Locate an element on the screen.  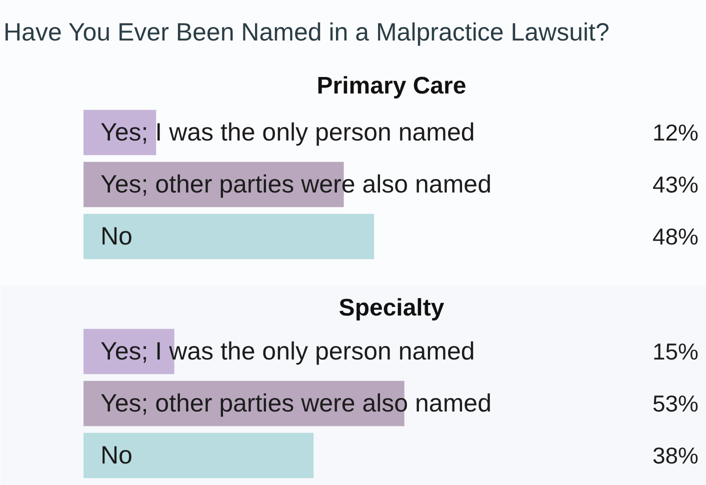
data-label: 12% is located at coordinates (675, 133).